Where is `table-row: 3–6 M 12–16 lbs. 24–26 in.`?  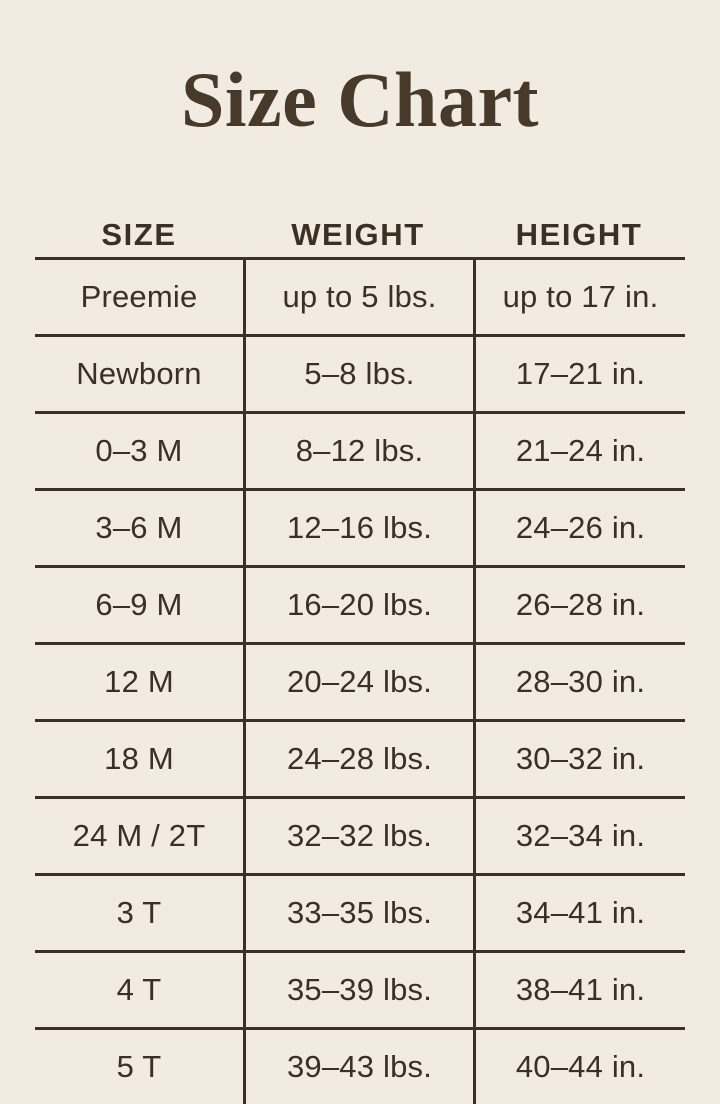
table-row: 3–6 M 12–16 lbs. 24–26 in. is located at coordinates (360, 526).